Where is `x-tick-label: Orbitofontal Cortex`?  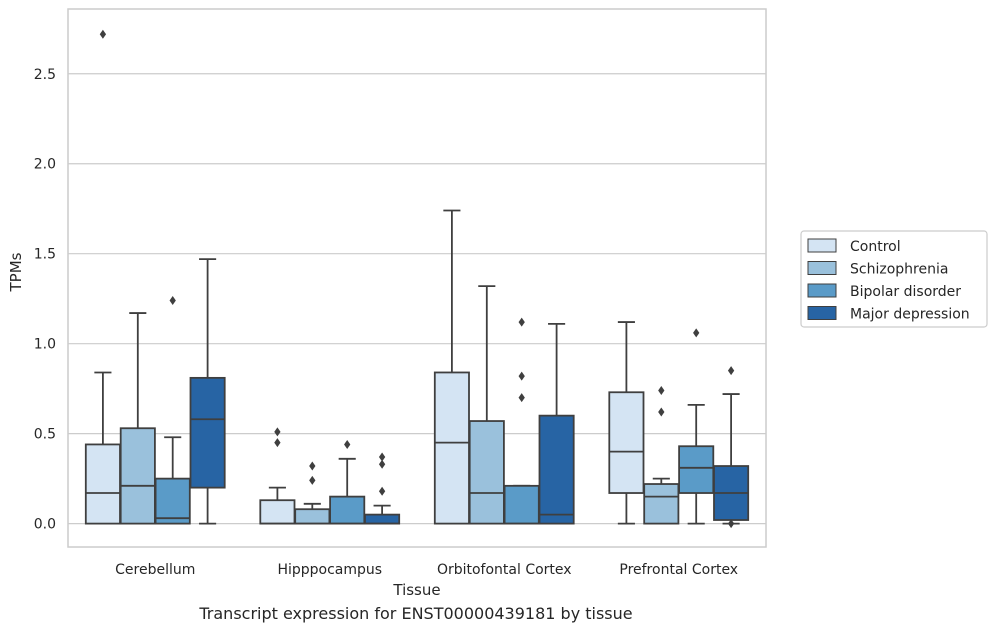
x-tick-label: Orbitofontal Cortex is located at coordinates (504, 570).